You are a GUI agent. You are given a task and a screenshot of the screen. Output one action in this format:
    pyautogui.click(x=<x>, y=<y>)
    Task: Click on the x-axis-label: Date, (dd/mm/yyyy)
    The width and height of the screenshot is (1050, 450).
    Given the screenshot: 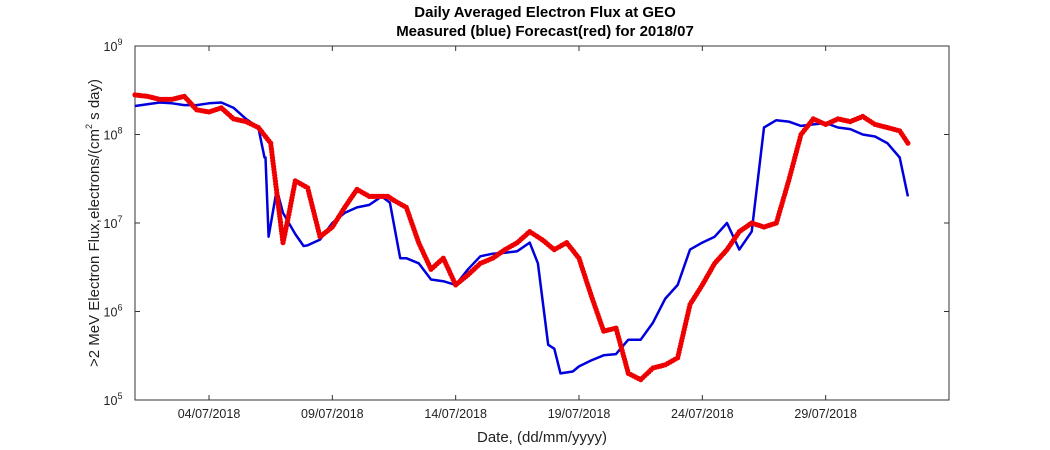 What is the action you would take?
    pyautogui.click(x=542, y=437)
    